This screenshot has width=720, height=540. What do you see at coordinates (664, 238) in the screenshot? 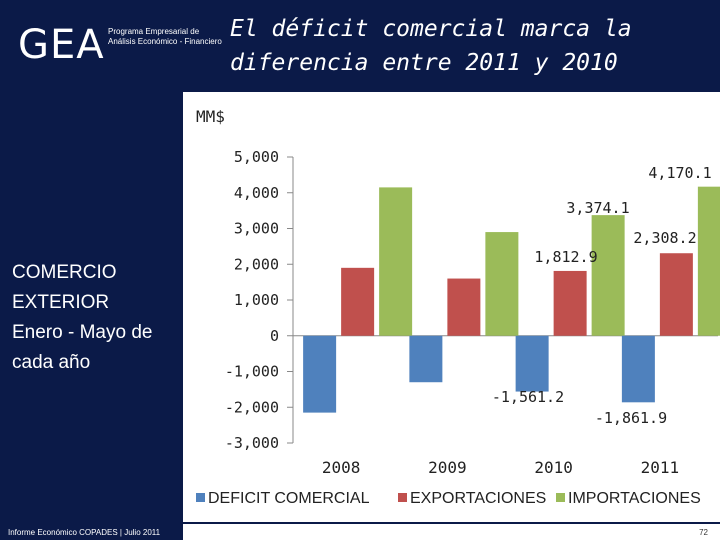
I see `data-label: 2,308.2` at bounding box center [664, 238].